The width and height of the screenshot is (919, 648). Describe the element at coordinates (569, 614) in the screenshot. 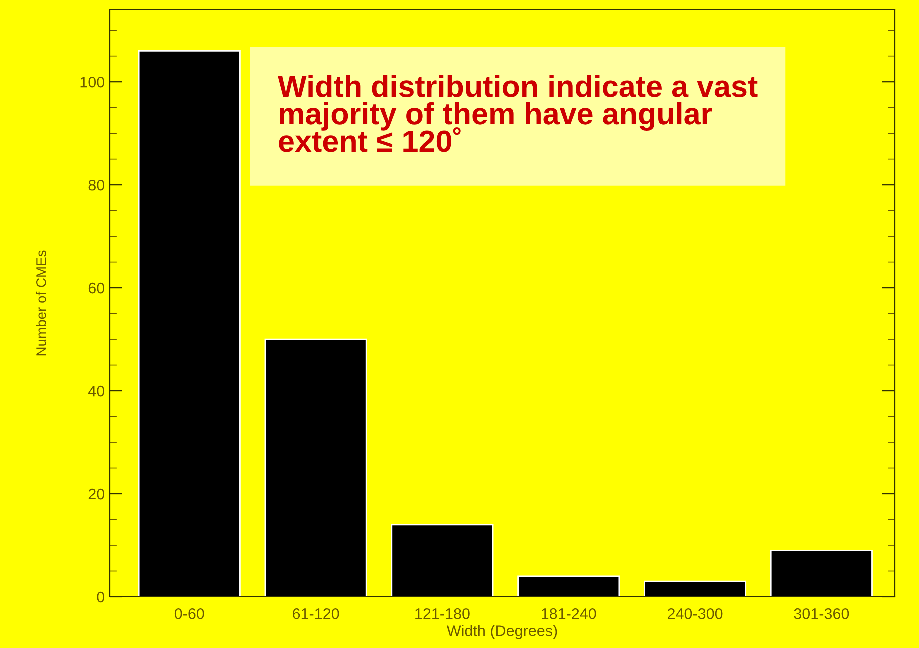

I see `x-tick-label: 181-240` at that location.